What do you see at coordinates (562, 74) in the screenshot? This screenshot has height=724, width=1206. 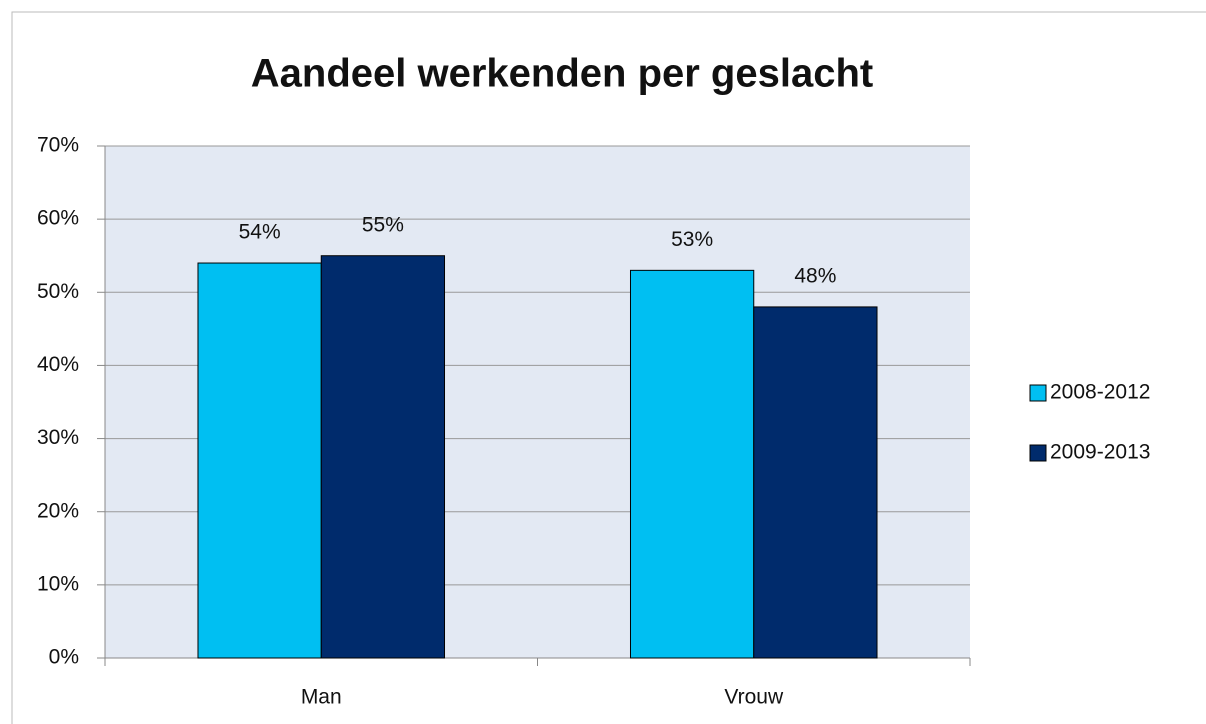 I see `chart-title: Aandeel werkenden per geslacht` at bounding box center [562, 74].